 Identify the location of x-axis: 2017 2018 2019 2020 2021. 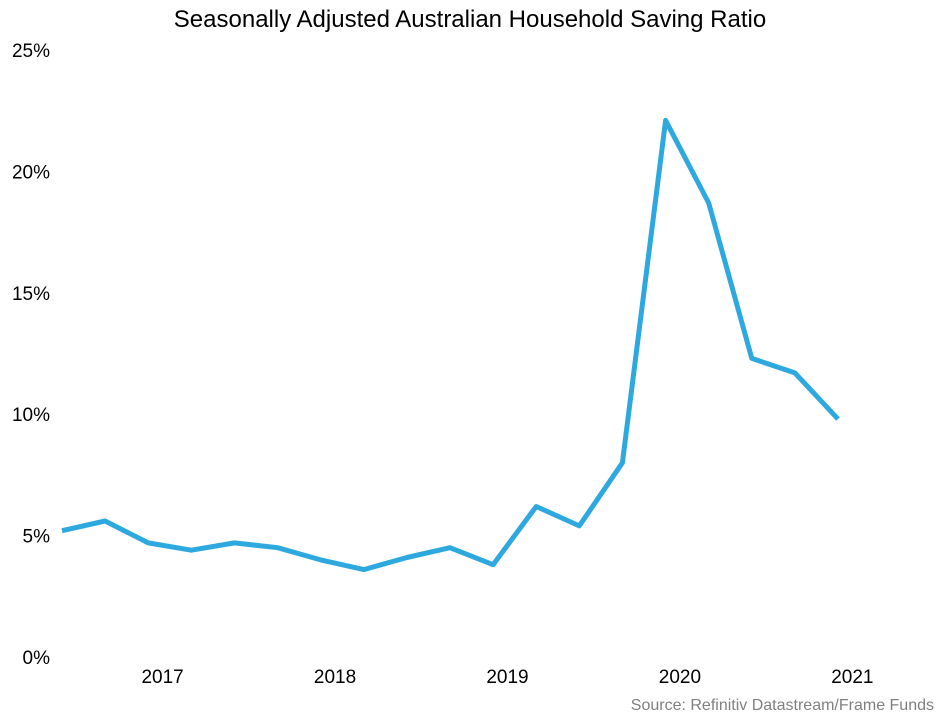
(507, 677).